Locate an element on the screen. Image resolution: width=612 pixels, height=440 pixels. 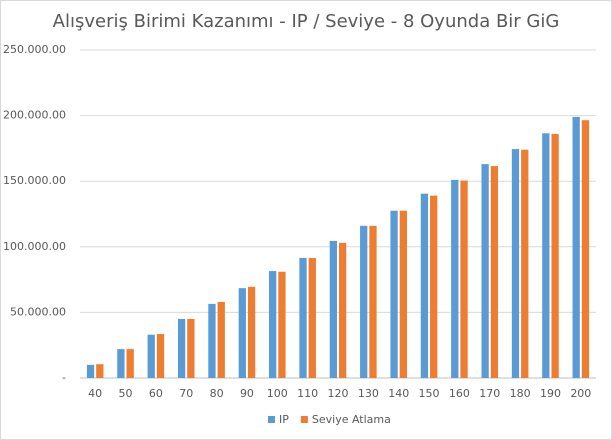
y-tick-label: 100.000.00 is located at coordinates (34, 246).